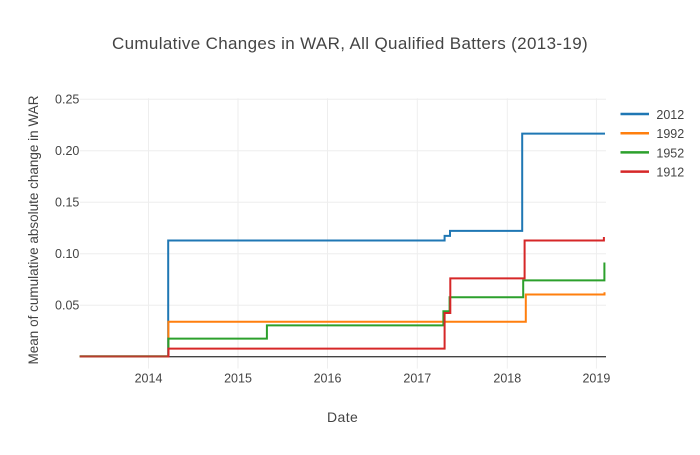  Describe the element at coordinates (328, 379) in the screenshot. I see `svg-text: 2016` at that location.